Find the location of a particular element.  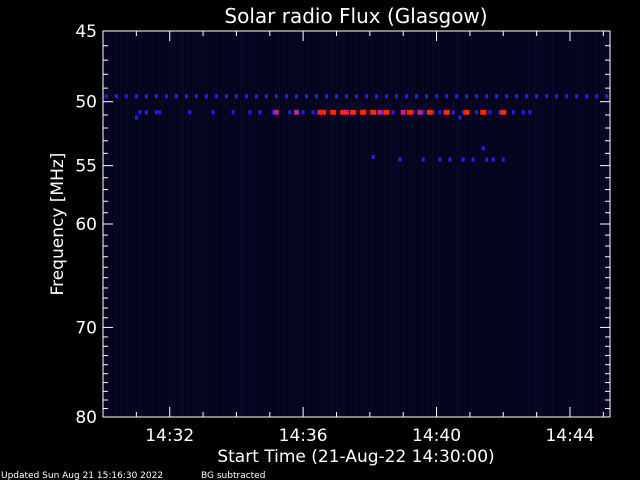

x-axis-label: Start Time (21-Aug-22 14:30:00) is located at coordinates (355, 457).